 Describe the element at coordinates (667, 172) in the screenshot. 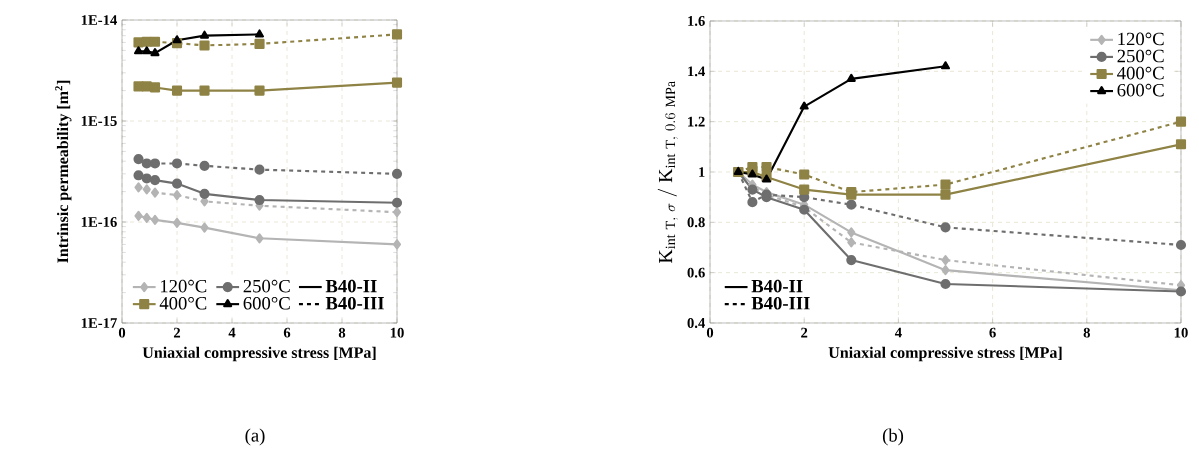

I see `y-axis-title: $\mathrm{K}_{\mathrm{int\ T},\ \sigma}\ /\ \mathrm{K}_{\mathrm{int\ T},\ 0.6\ \mathrm{MPa}}$` at that location.